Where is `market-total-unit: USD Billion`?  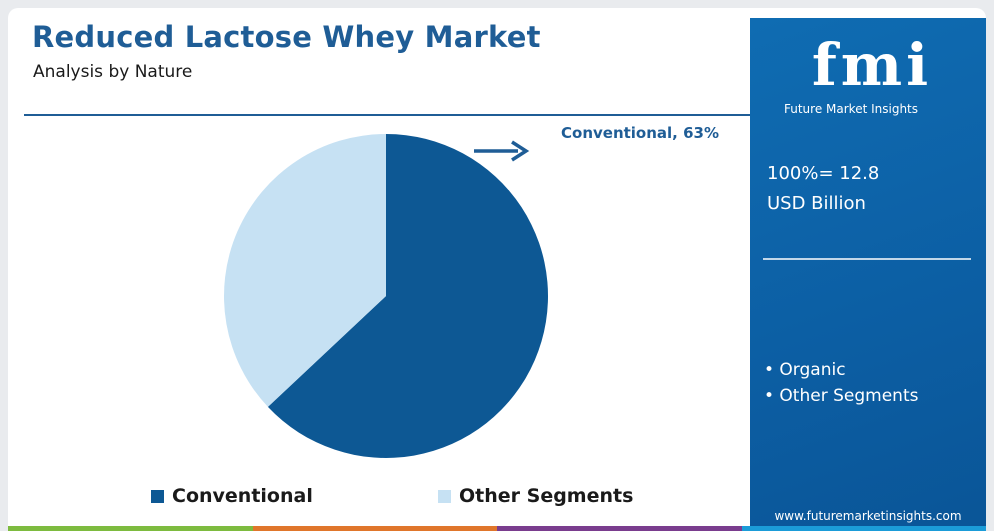
market-total-unit: USD Billion is located at coordinates (816, 203).